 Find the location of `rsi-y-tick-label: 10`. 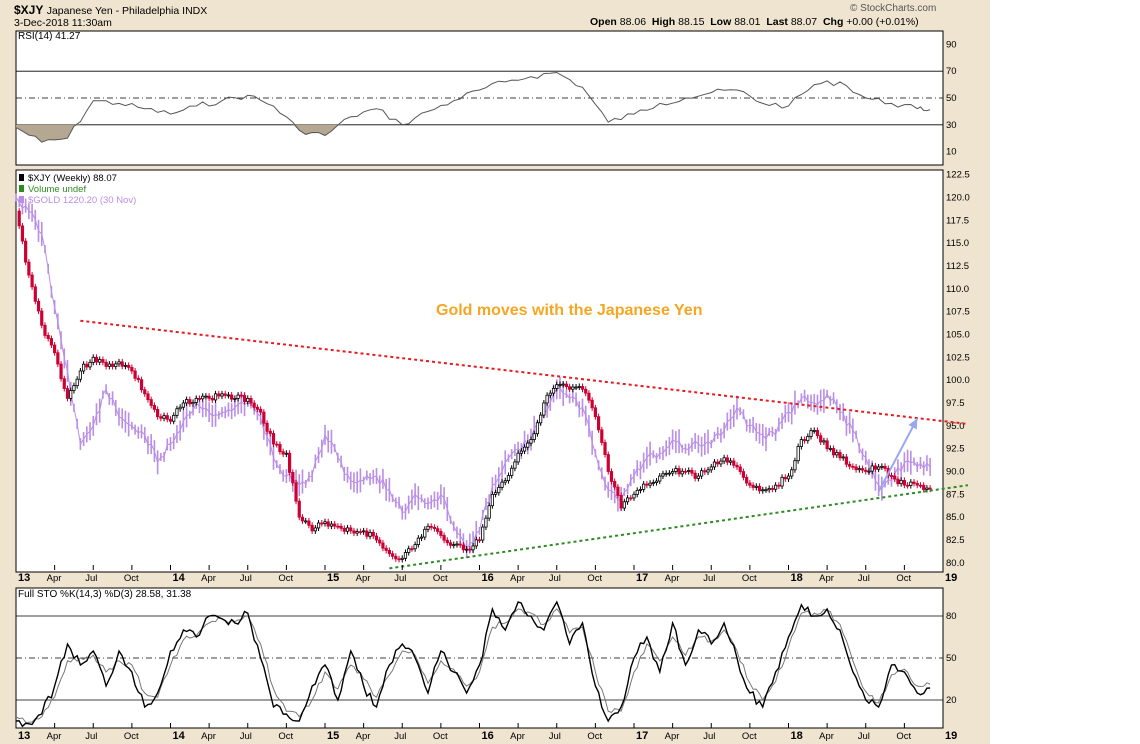

rsi-y-tick-label: 10 is located at coordinates (951, 152).